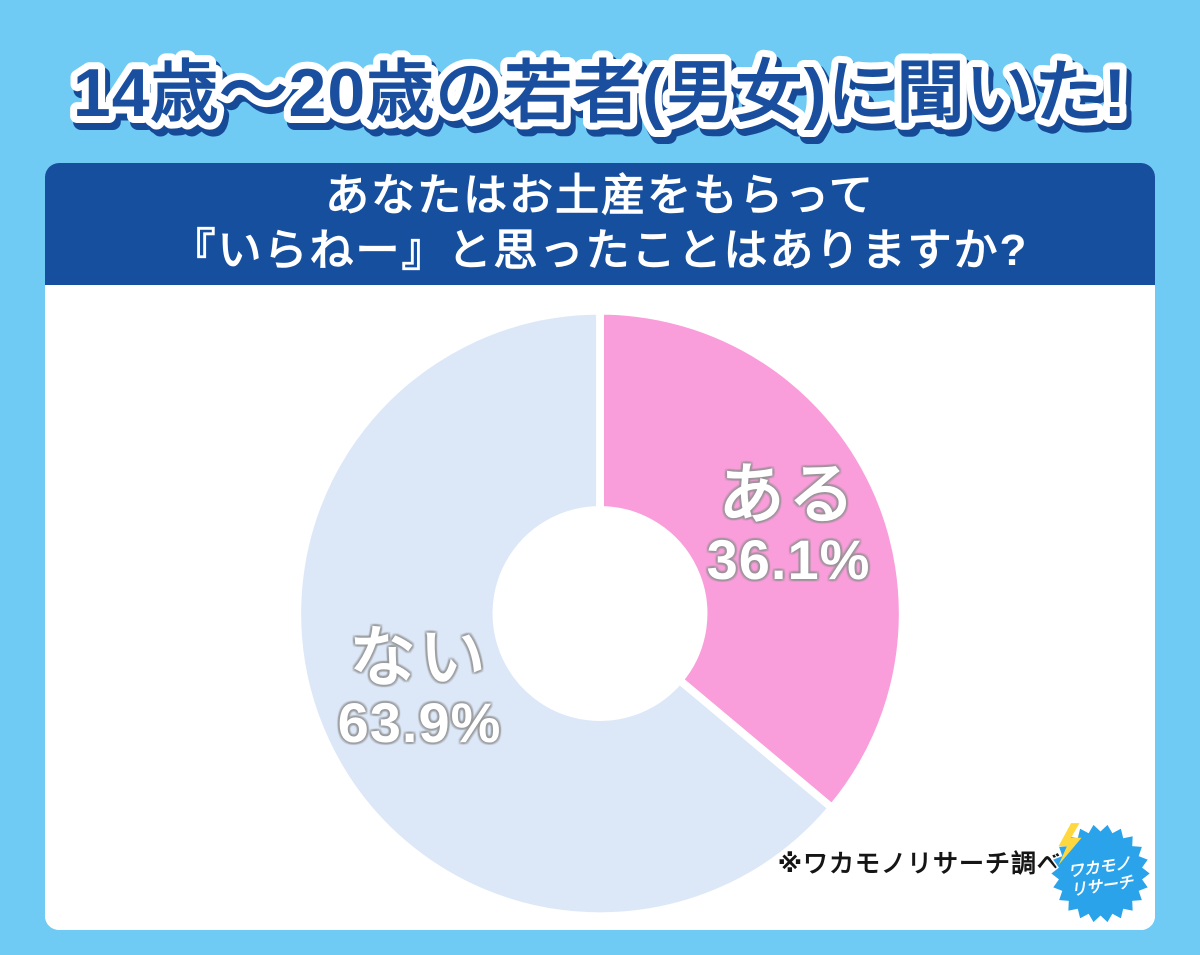  I want to click on page-title-shadow: 14歳～20歳の若者(男女)に聞いた!, so click(604, 99).